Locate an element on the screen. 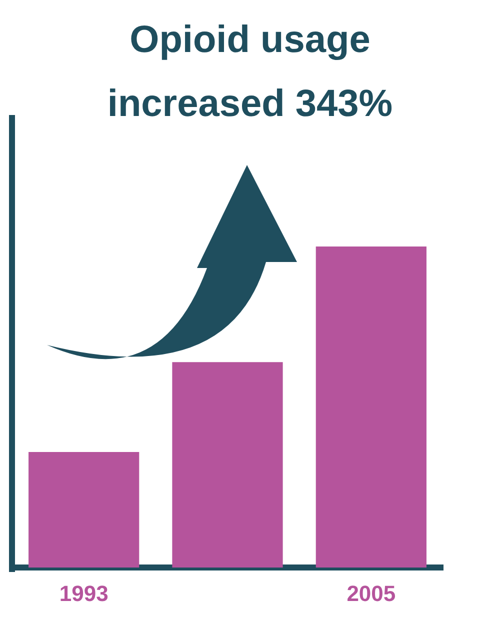 This screenshot has width=491, height=630. x-tick-label: 1993 is located at coordinates (83, 593).